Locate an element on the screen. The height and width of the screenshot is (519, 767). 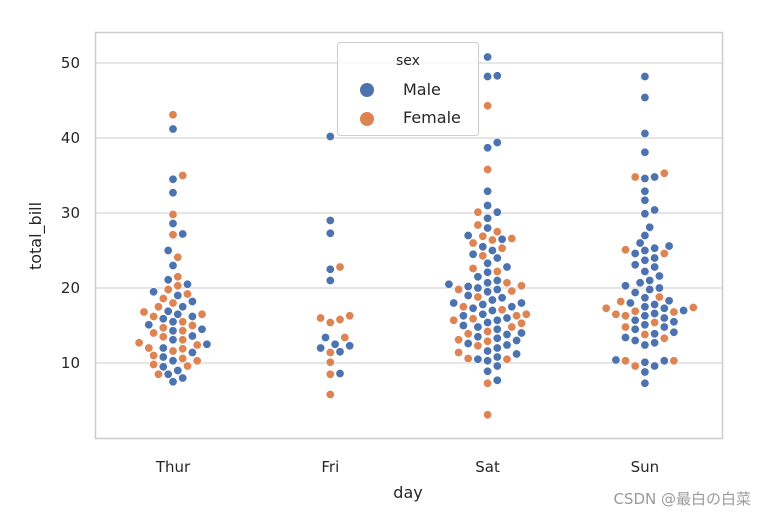
x-tick-label-fri: Fri is located at coordinates (330, 467).